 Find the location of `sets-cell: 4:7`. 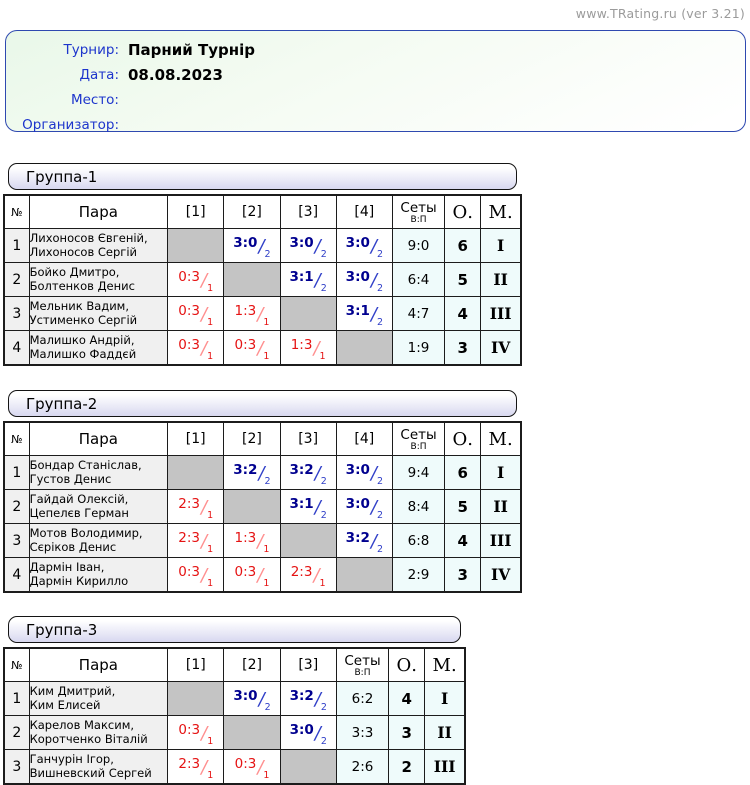

sets-cell: 4:7 is located at coordinates (418, 313).